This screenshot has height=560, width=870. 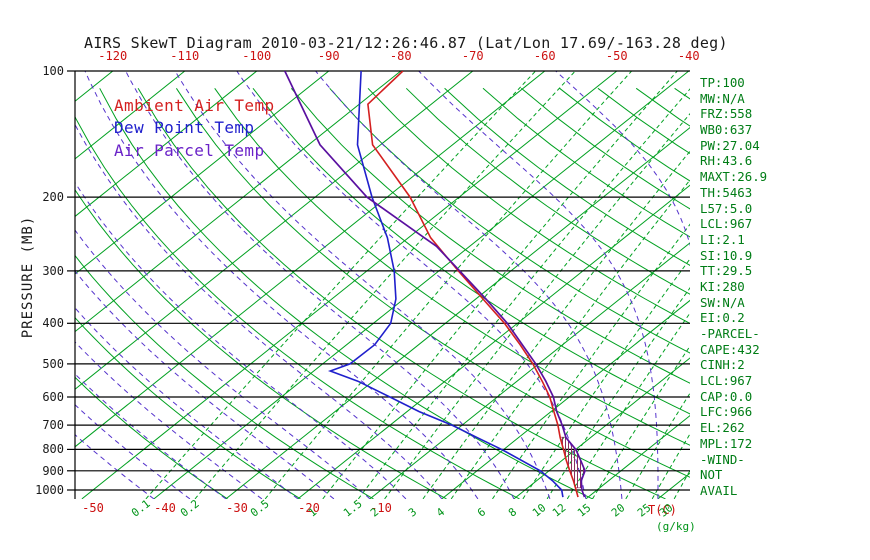 What do you see at coordinates (237, 508) in the screenshot?
I see `bottom-temp-tick-label: -30` at bounding box center [237, 508].